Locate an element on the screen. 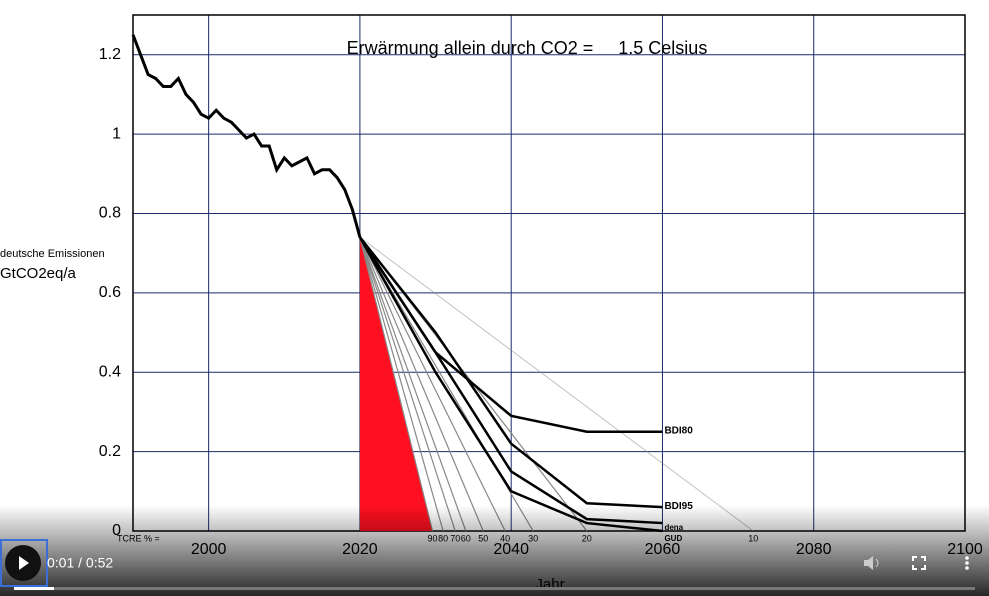  y-tick-label: 0.4 is located at coordinates (110, 371).